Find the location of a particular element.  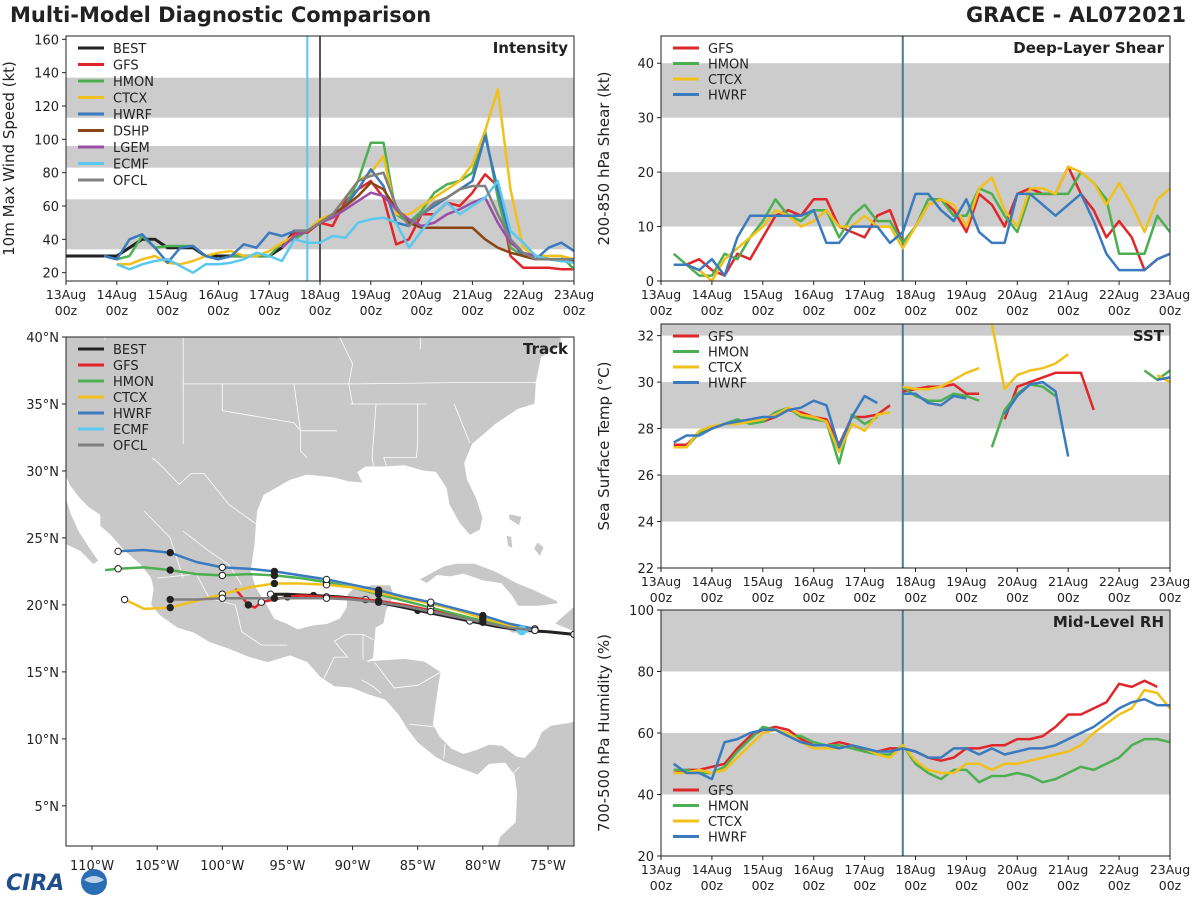

y-tick-label: 35°N is located at coordinates (42, 405).